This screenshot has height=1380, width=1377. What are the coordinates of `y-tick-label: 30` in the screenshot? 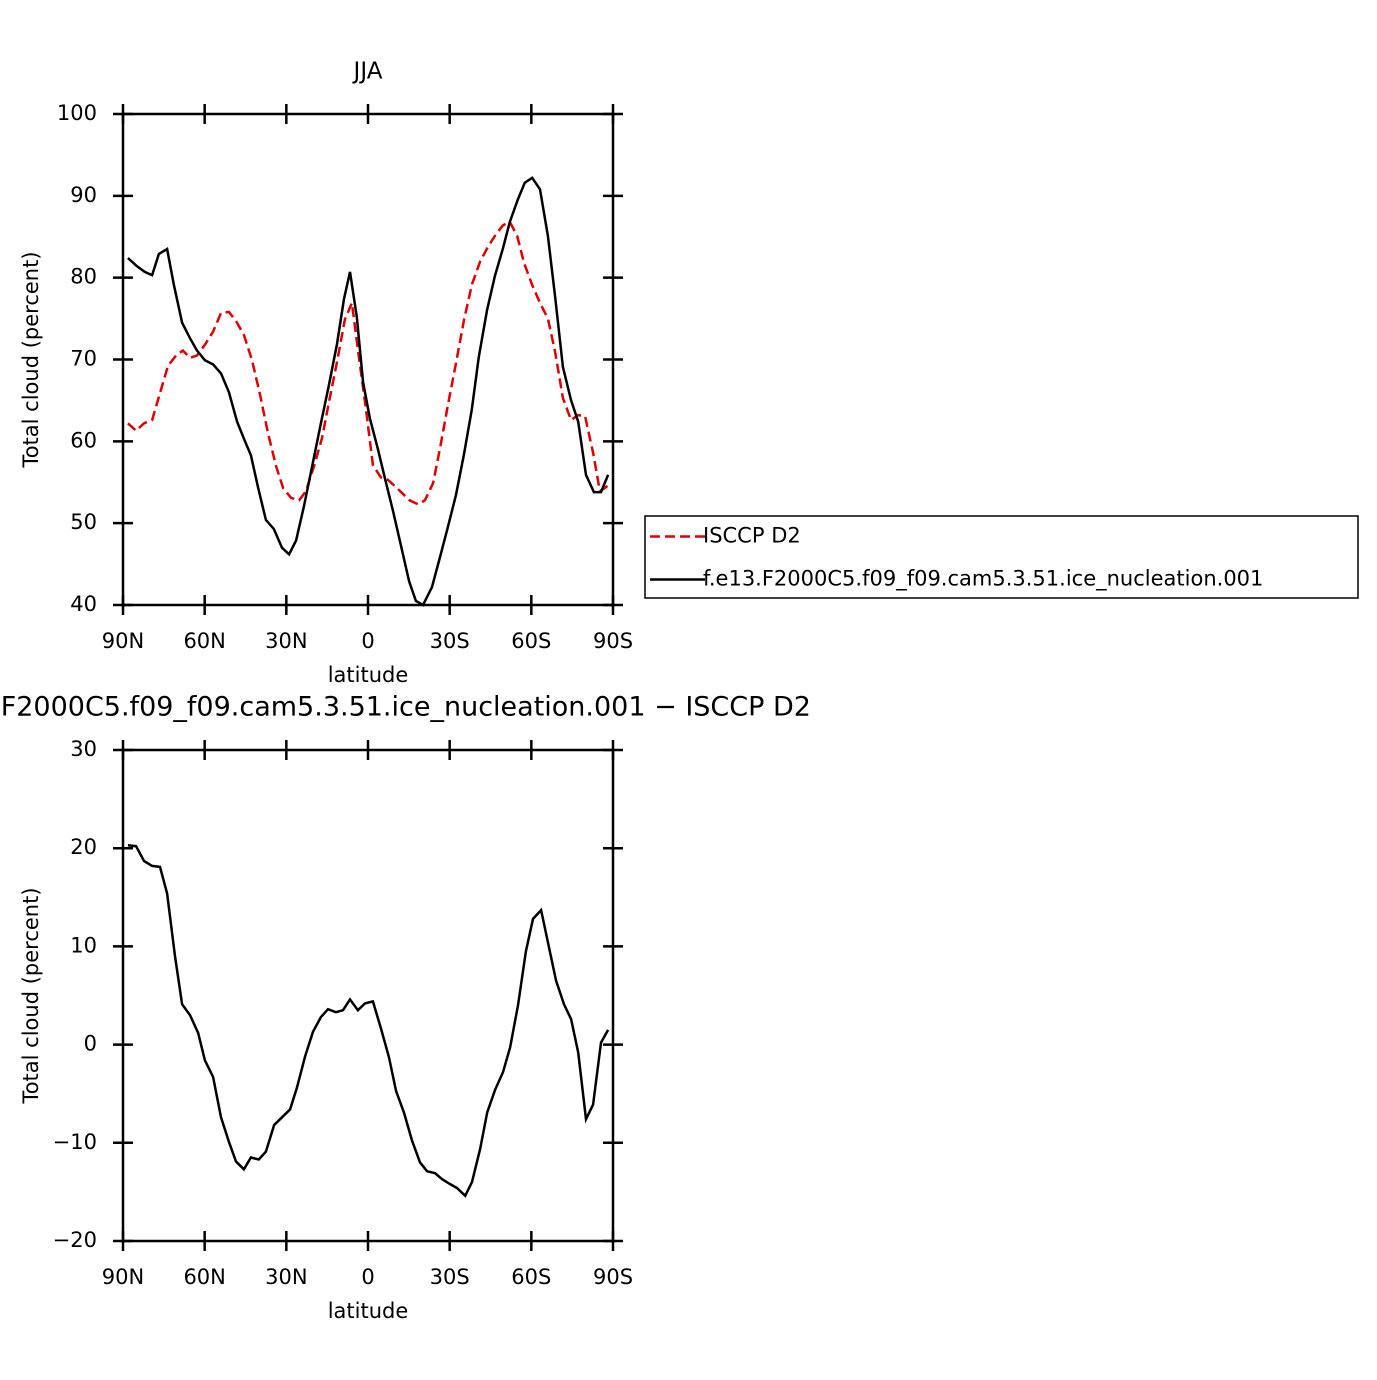 It's located at (83, 749).